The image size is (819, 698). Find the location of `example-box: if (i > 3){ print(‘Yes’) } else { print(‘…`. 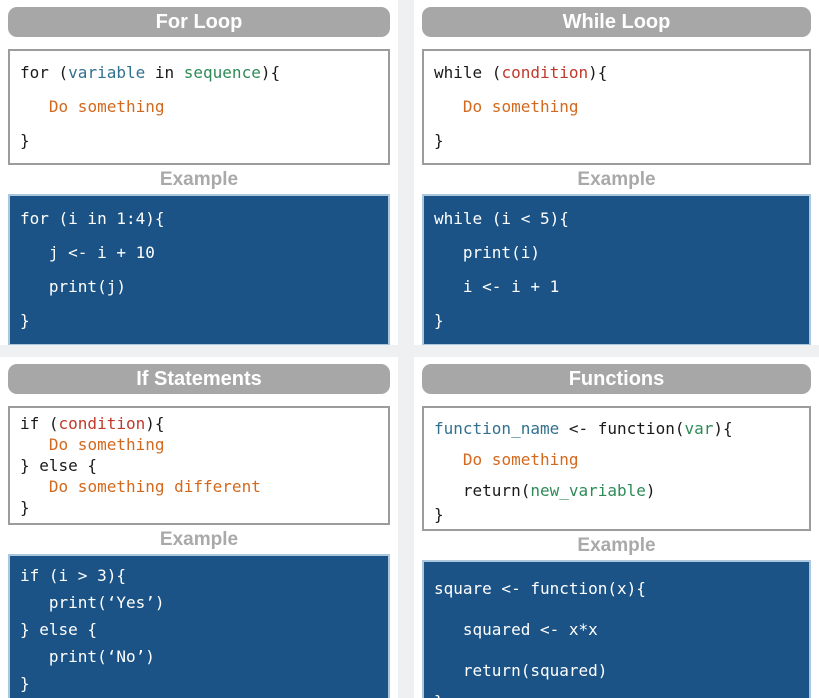

example-box: if (i > 3){ print(‘Yes’) } else { print(‘… is located at coordinates (199, 626).